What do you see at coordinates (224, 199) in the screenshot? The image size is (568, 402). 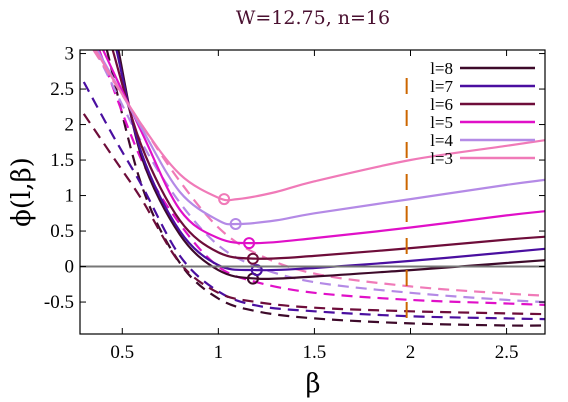 I see `series-l-3-min-marker` at bounding box center [224, 199].